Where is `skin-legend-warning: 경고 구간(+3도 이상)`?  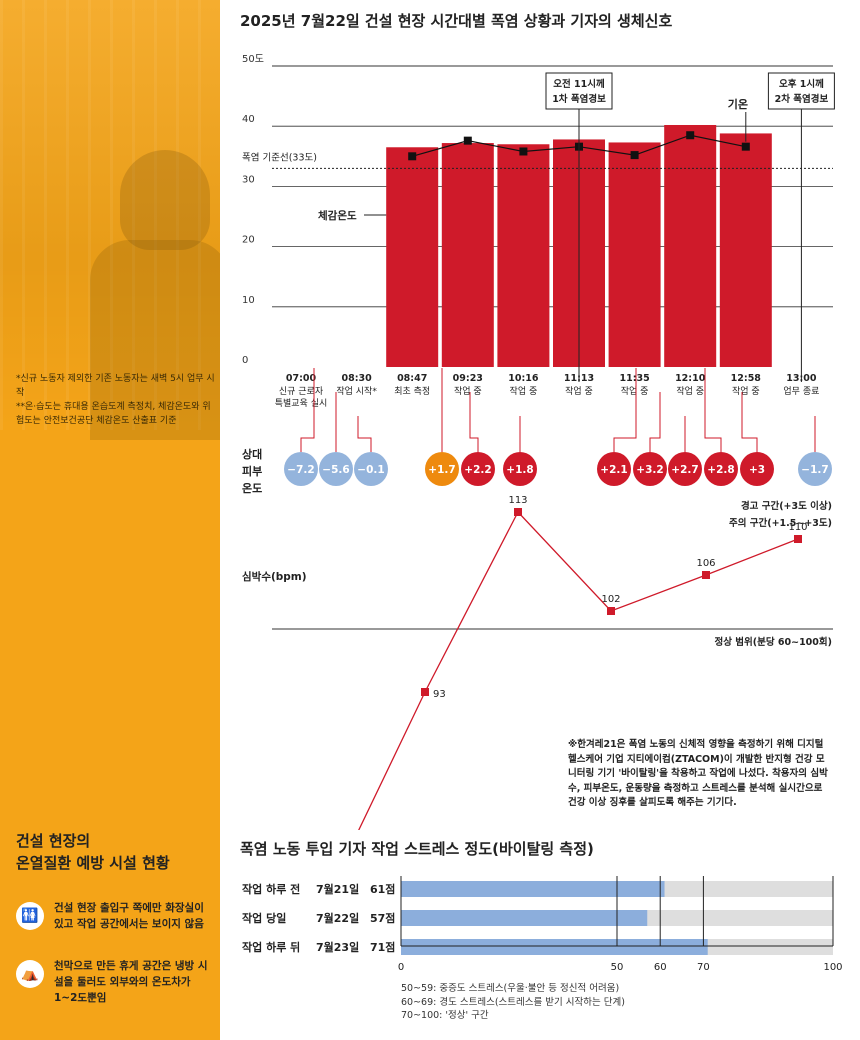 skin-legend-warning: 경고 구간(+3도 이상) is located at coordinates (786, 506).